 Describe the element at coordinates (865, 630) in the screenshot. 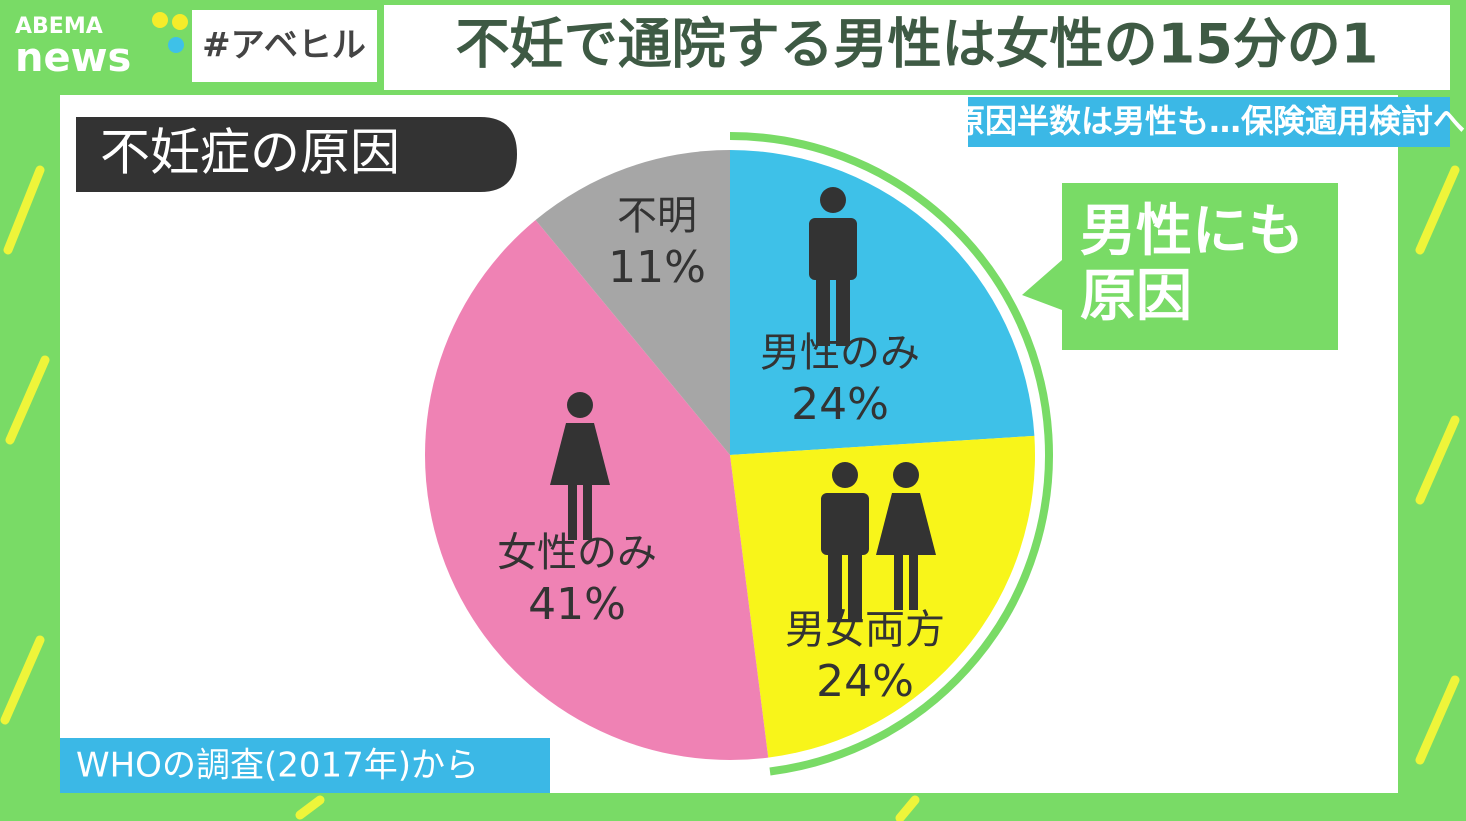

I see `slice-label: 男女両方` at that location.